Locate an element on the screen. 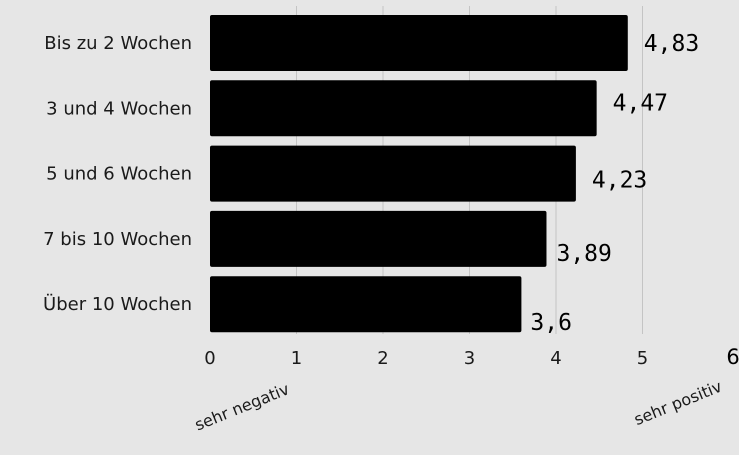 The image size is (739, 455). x-tick-label: 6 is located at coordinates (732, 357).